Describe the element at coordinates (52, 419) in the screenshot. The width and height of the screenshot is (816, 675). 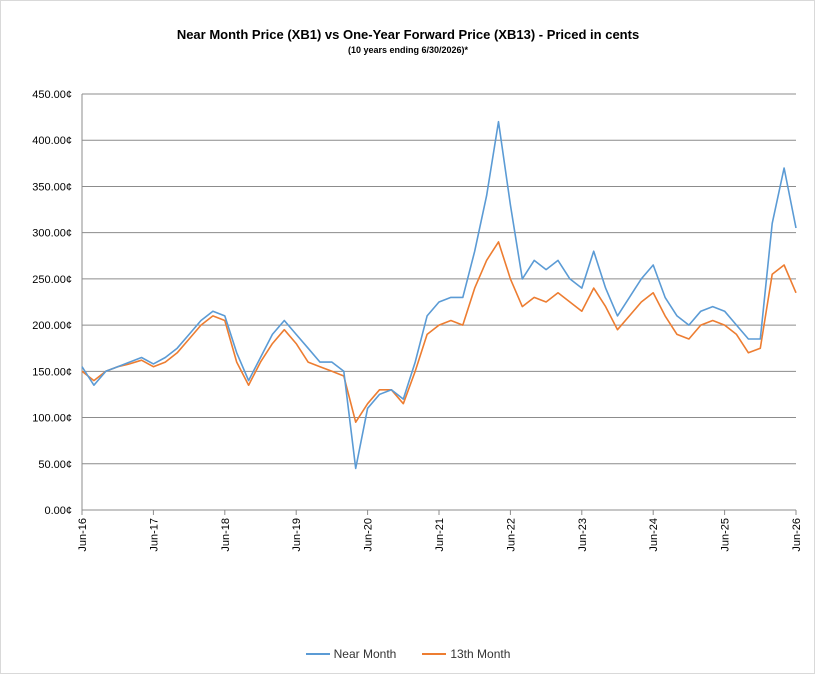
I see `y-tick-label: 100.00¢` at that location.